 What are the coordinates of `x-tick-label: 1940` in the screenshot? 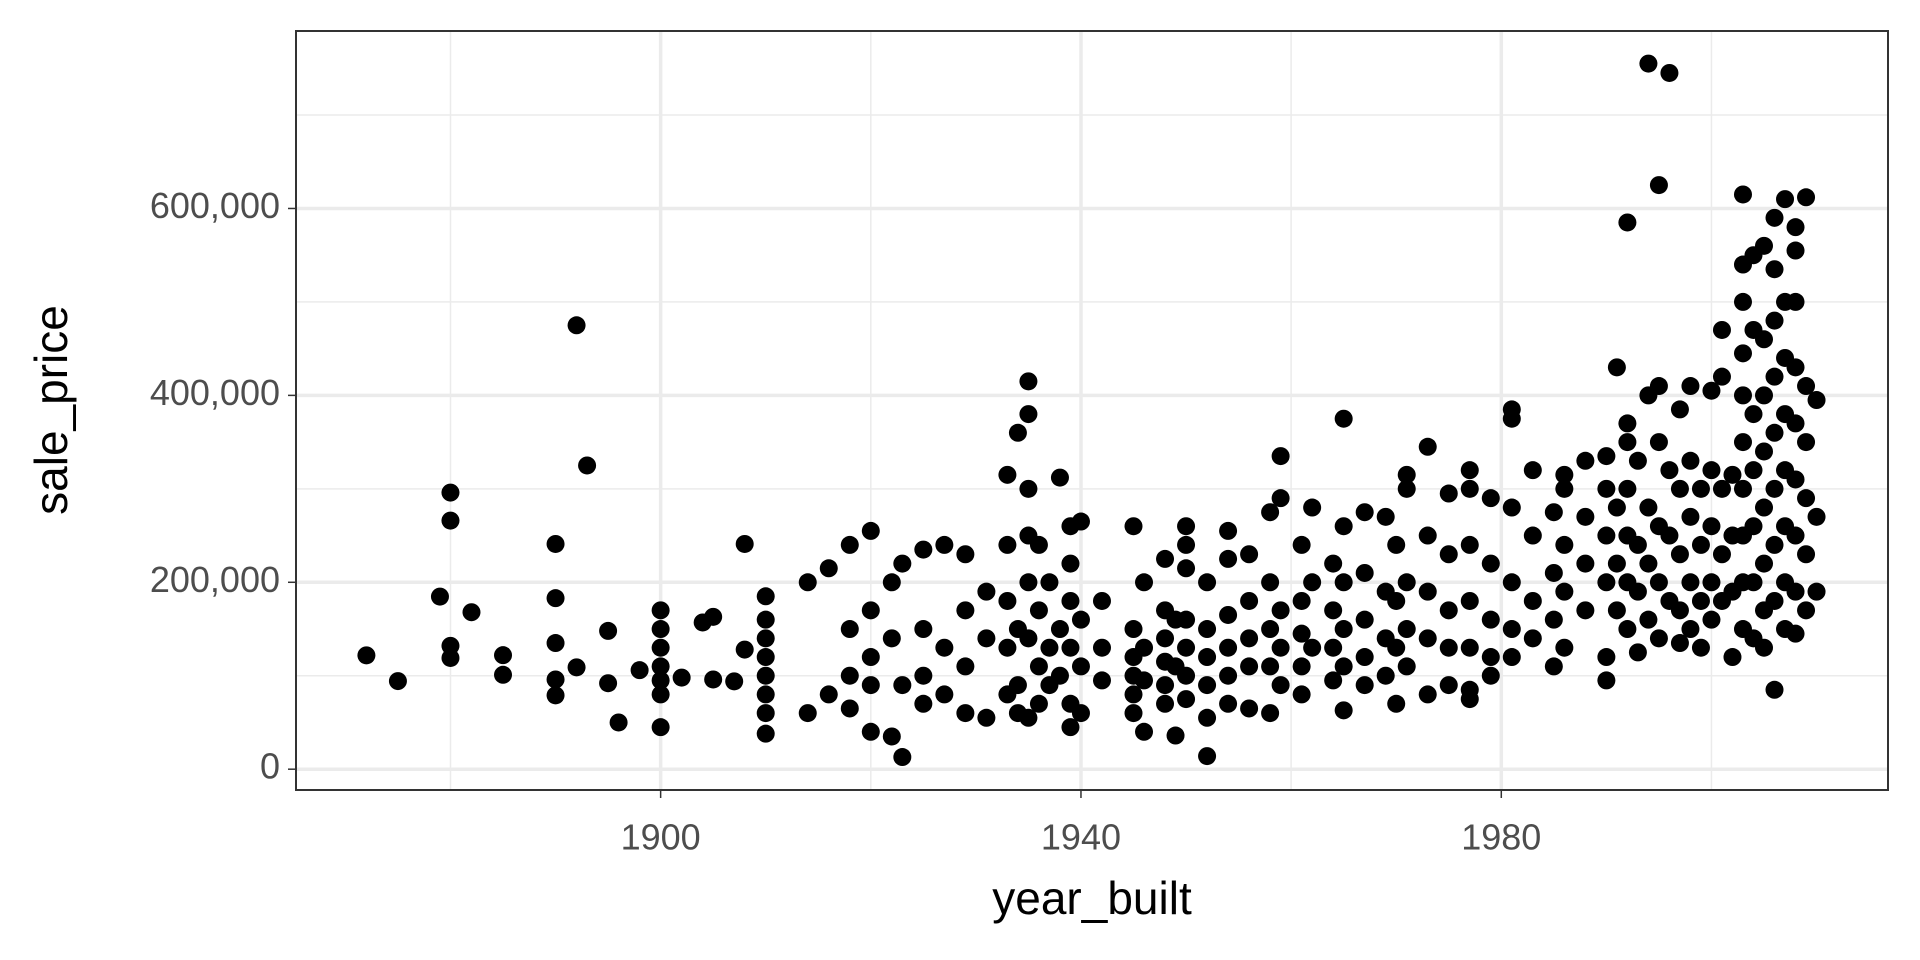 It's located at (1081, 837).